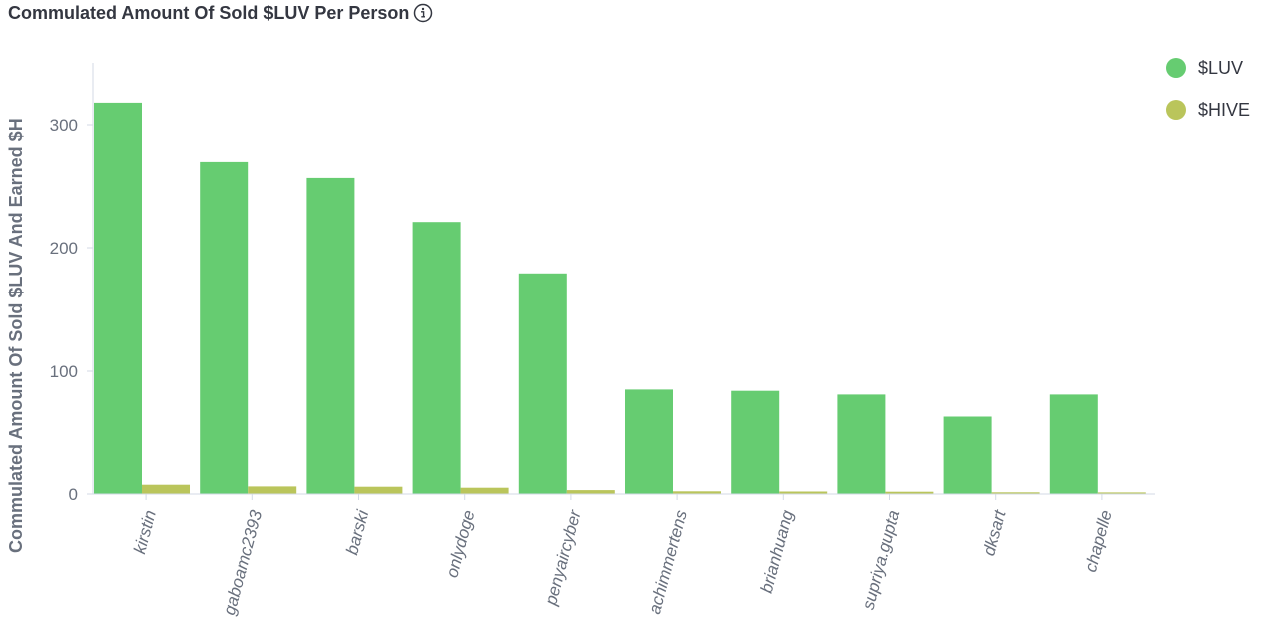 The width and height of the screenshot is (1280, 636). Describe the element at coordinates (803, 493) in the screenshot. I see `bar-hive-brianhuang` at that location.